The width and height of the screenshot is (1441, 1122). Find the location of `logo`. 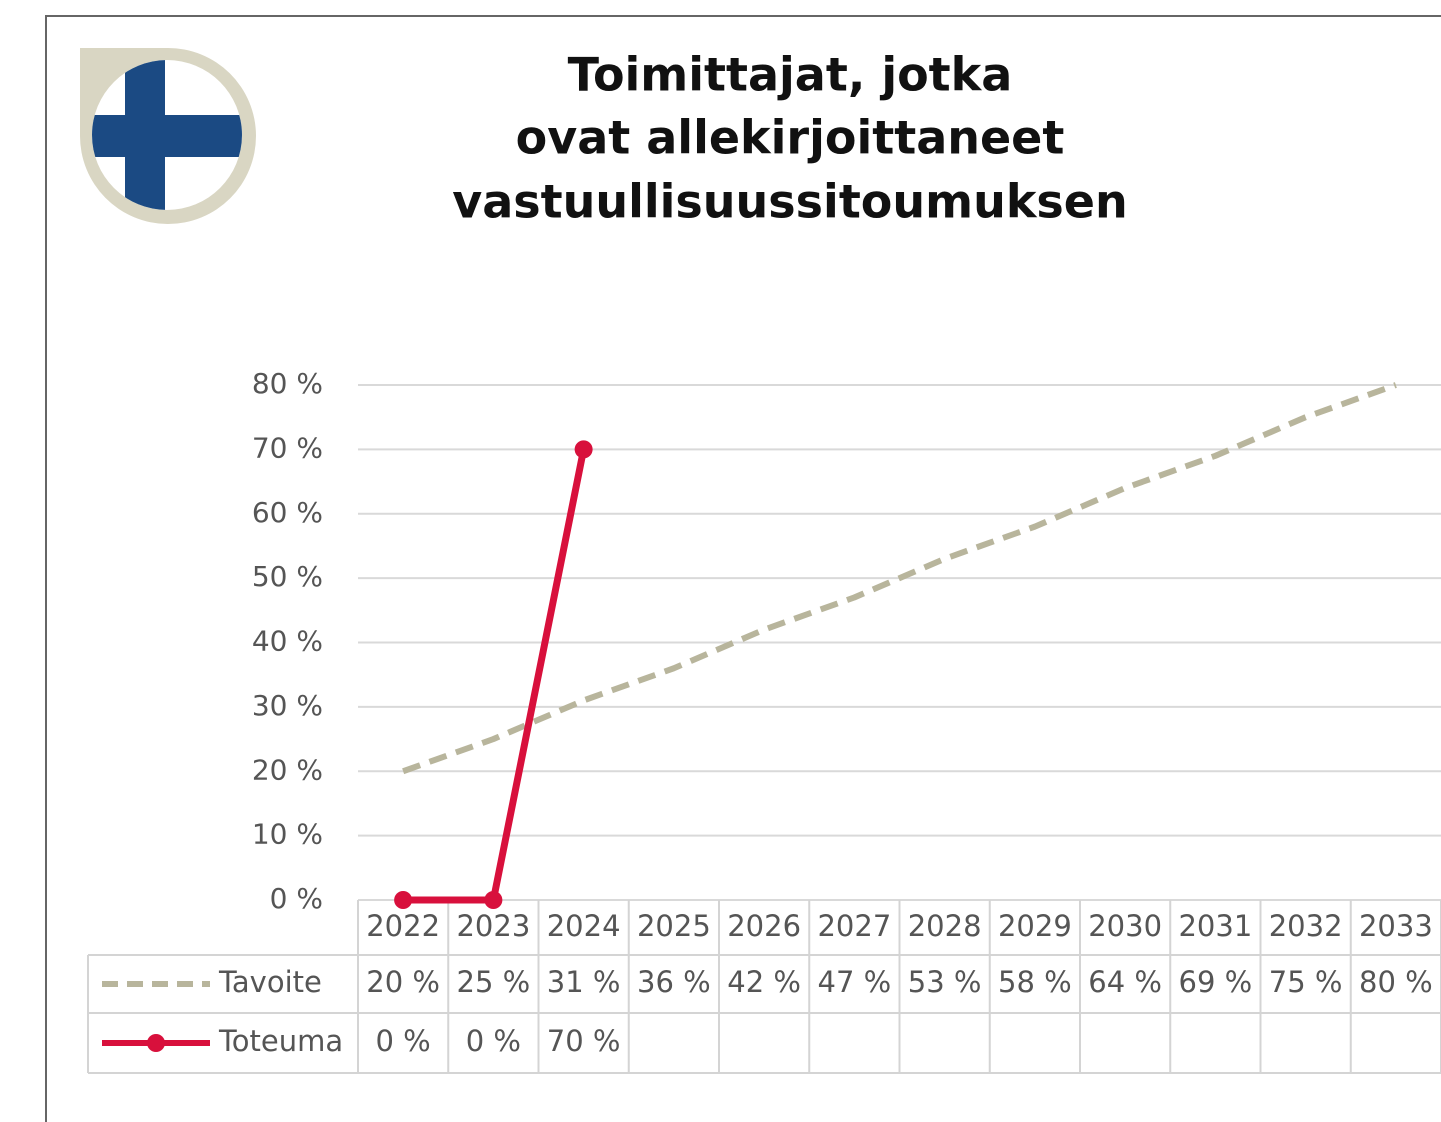

logo is located at coordinates (167, 135).